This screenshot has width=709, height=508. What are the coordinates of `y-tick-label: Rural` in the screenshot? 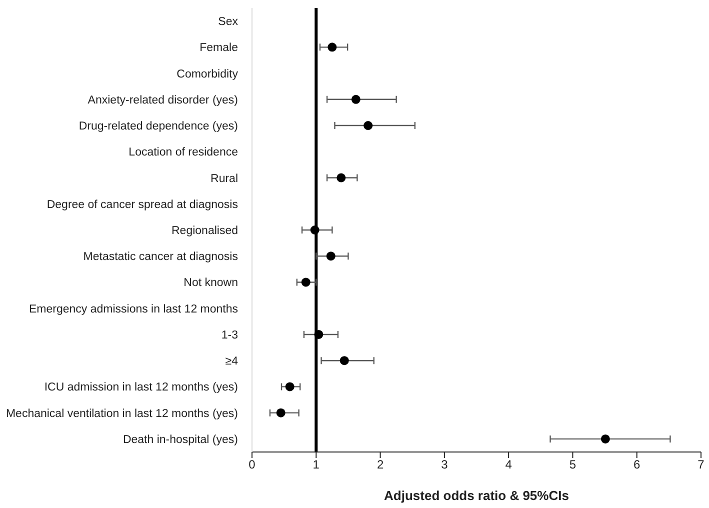 It's located at (224, 178).